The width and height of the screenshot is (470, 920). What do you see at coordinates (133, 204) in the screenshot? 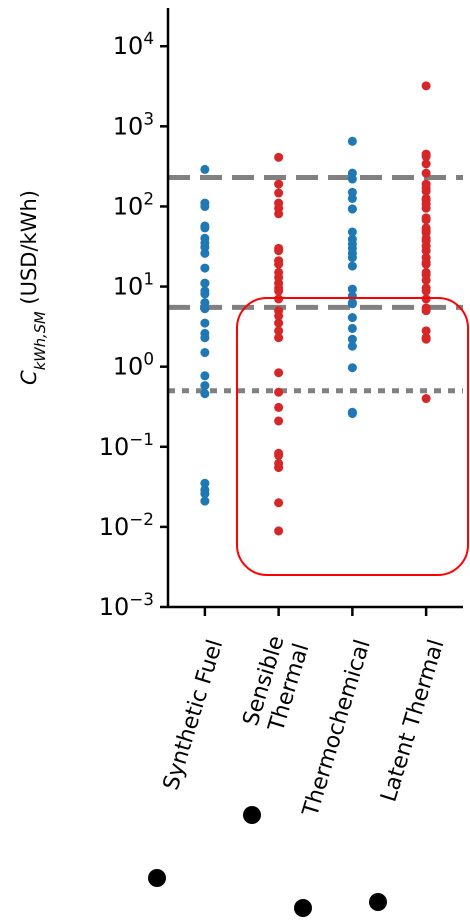
I see `y-tick-label: 10$^{2}$` at bounding box center [133, 204].